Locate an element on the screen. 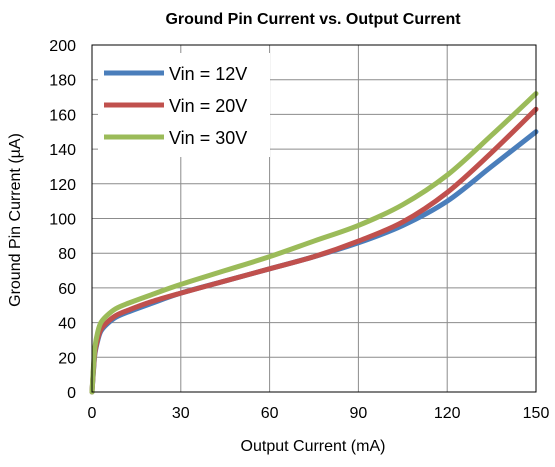  y-tick-label: 80 is located at coordinates (67, 254).